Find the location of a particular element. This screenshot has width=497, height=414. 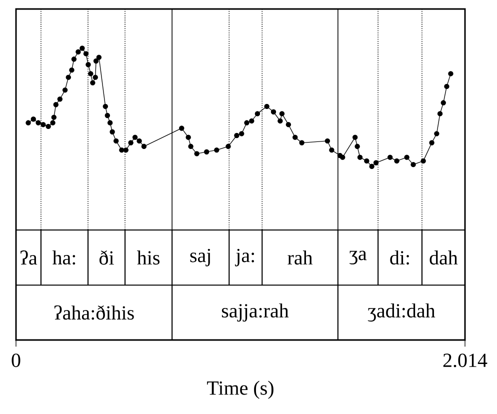

text: ha: is located at coordinates (64, 257).